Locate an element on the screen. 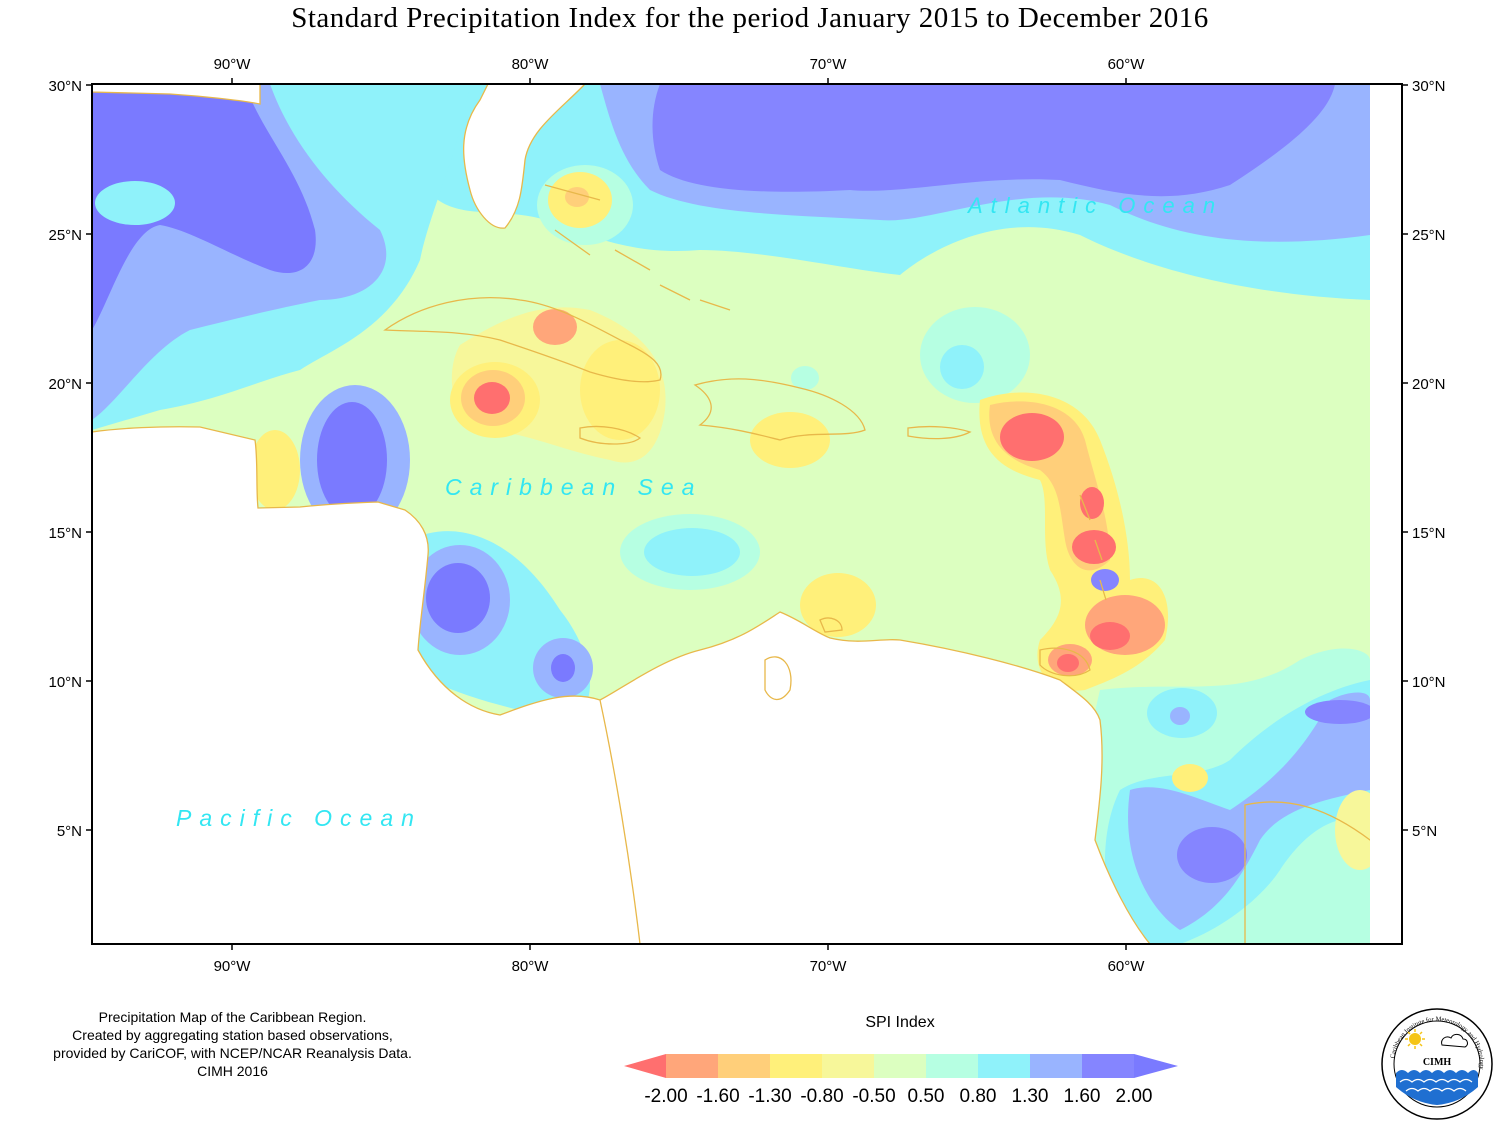  venezuela-coast-dry-spot is located at coordinates (838, 605).